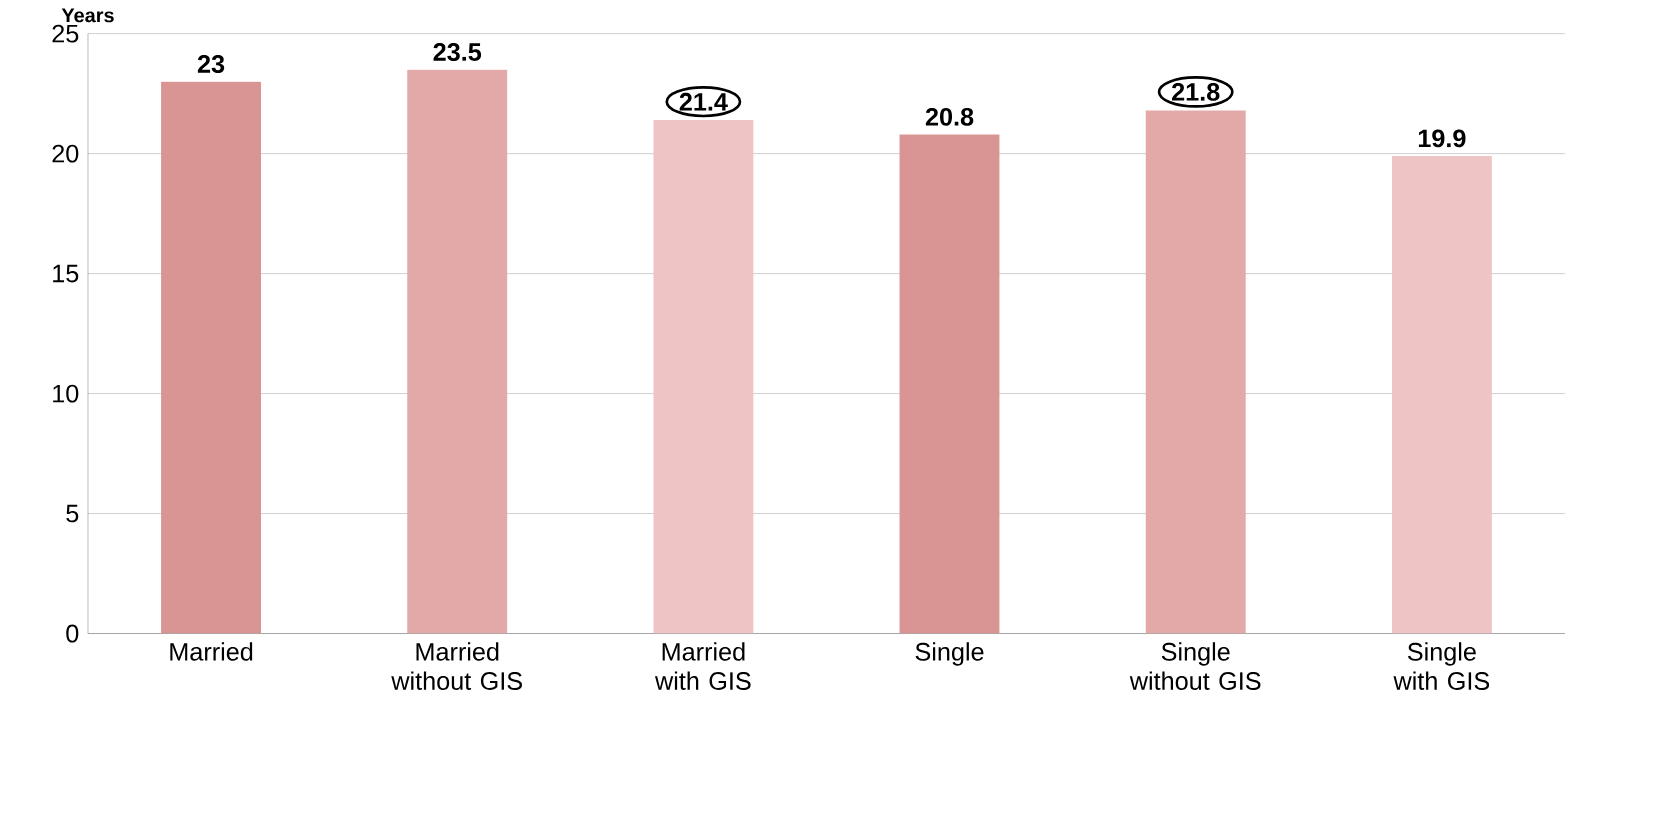 The width and height of the screenshot is (1653, 833). What do you see at coordinates (1195, 665) in the screenshot?
I see `x-tick-label: Single without GIS` at bounding box center [1195, 665].